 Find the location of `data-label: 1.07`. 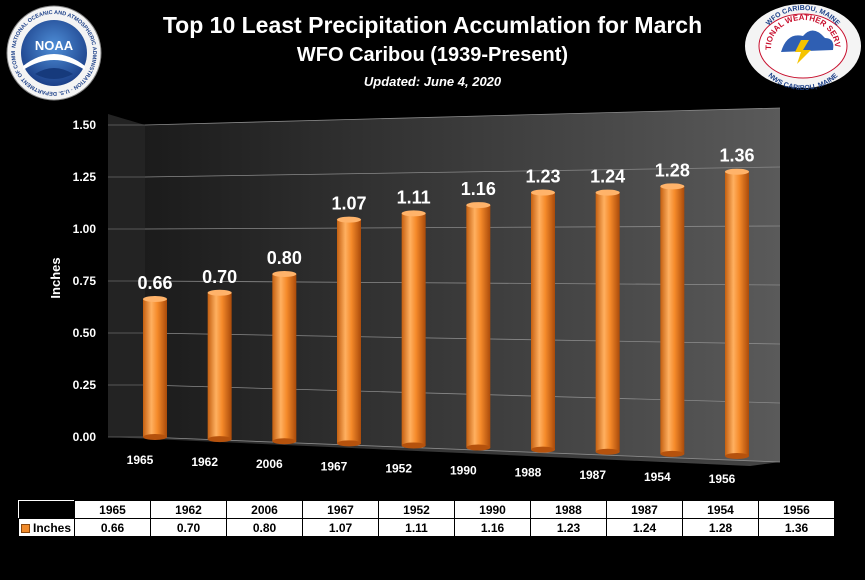

data-label: 1.07 is located at coordinates (348, 204).